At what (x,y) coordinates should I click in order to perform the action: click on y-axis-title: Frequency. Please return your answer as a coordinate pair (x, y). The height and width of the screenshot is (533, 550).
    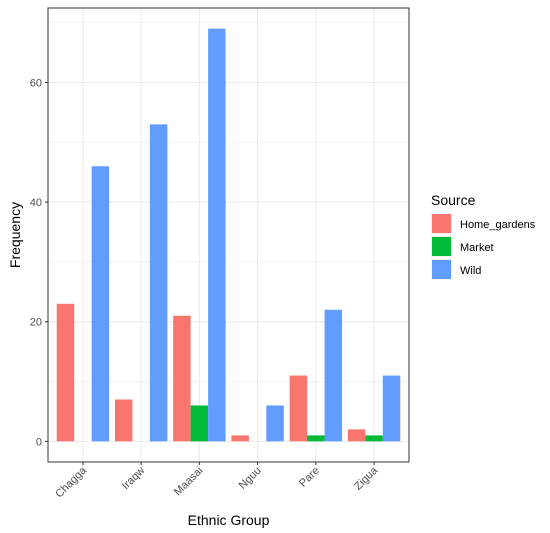
    Looking at the image, I should click on (15, 235).